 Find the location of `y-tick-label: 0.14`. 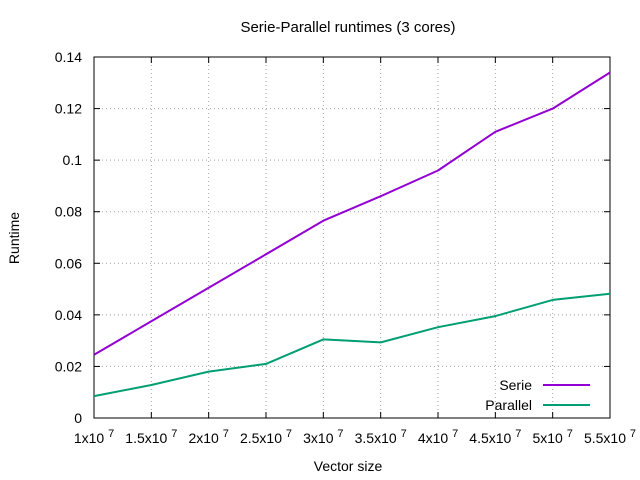

y-tick-label: 0.14 is located at coordinates (68, 57).